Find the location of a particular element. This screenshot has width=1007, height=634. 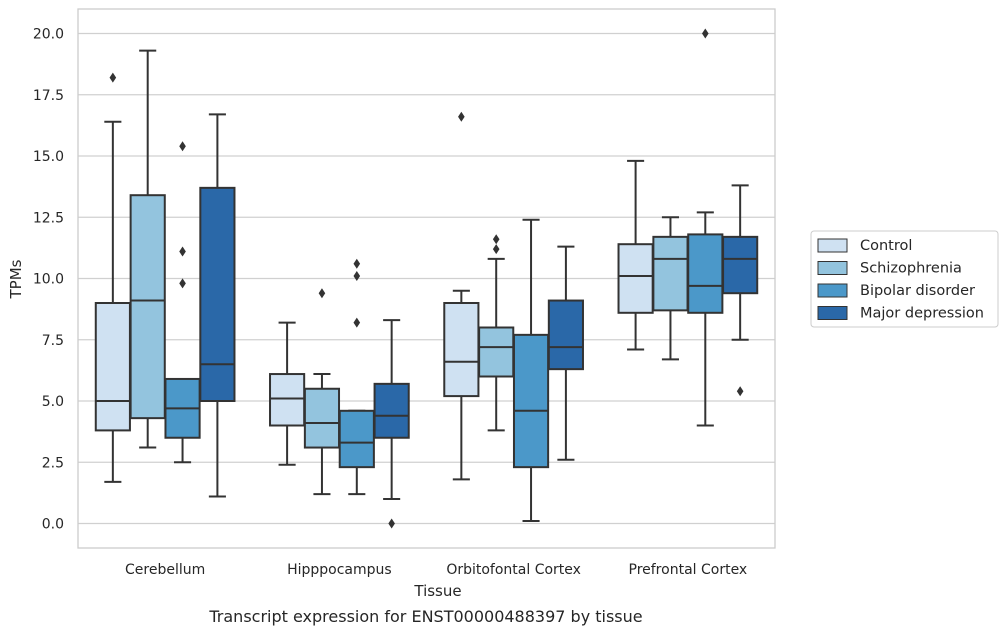

legend-label: Schizophrenia is located at coordinates (911, 269).